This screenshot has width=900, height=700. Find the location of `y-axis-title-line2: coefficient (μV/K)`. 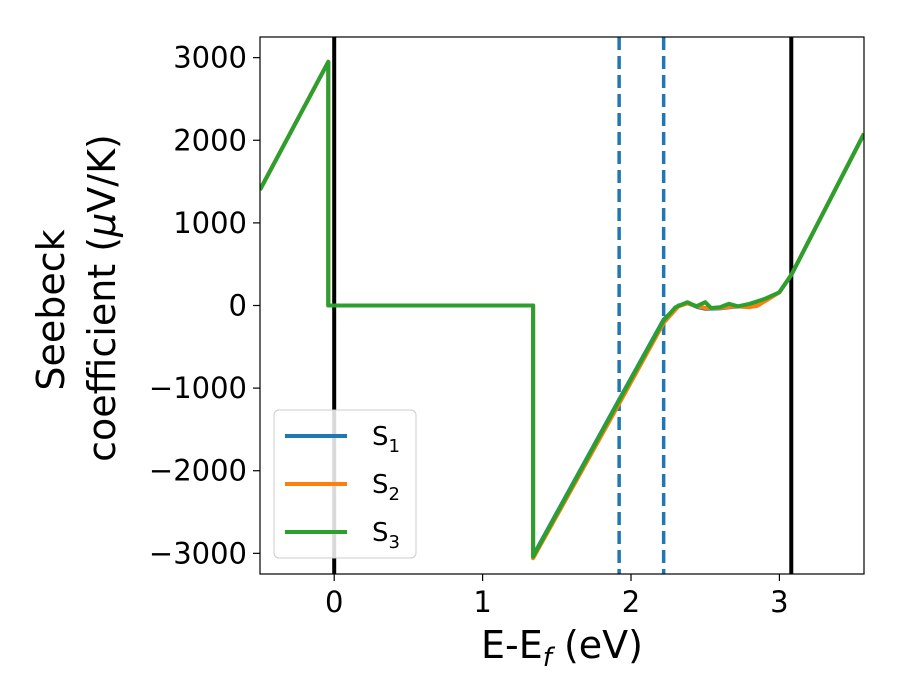

y-axis-title-line2: coefficient (μV/K) is located at coordinates (102, 298).